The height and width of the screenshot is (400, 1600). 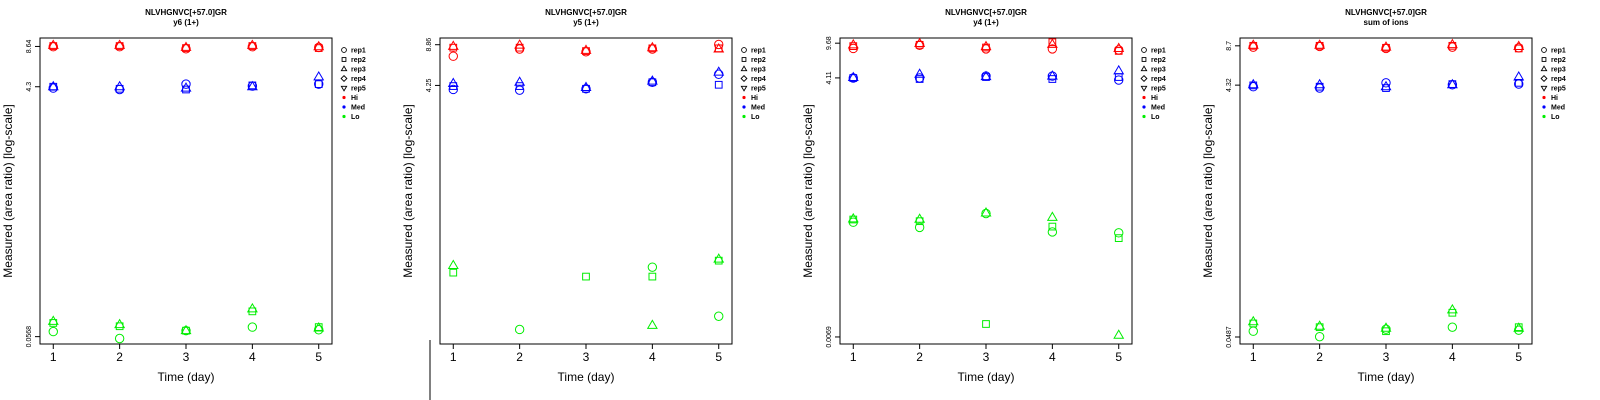 I want to click on legend-label: rep1, so click(x=1558, y=51).